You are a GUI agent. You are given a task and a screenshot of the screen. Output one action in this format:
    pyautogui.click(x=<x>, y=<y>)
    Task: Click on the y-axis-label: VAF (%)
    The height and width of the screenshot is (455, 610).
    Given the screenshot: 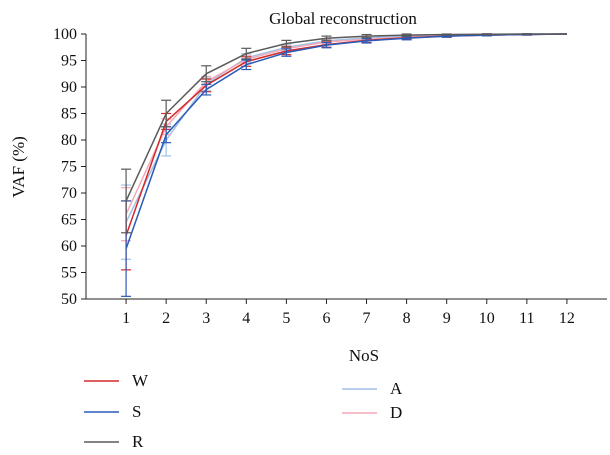 What is the action you would take?
    pyautogui.click(x=18, y=167)
    